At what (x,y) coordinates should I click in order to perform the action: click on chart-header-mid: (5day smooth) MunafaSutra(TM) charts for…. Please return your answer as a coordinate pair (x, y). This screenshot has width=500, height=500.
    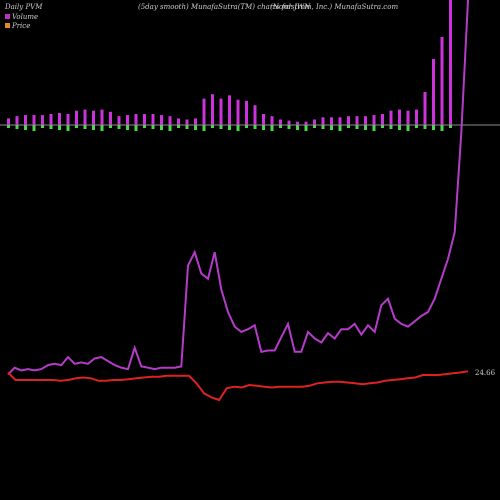
    Looking at the image, I should click on (224, 7).